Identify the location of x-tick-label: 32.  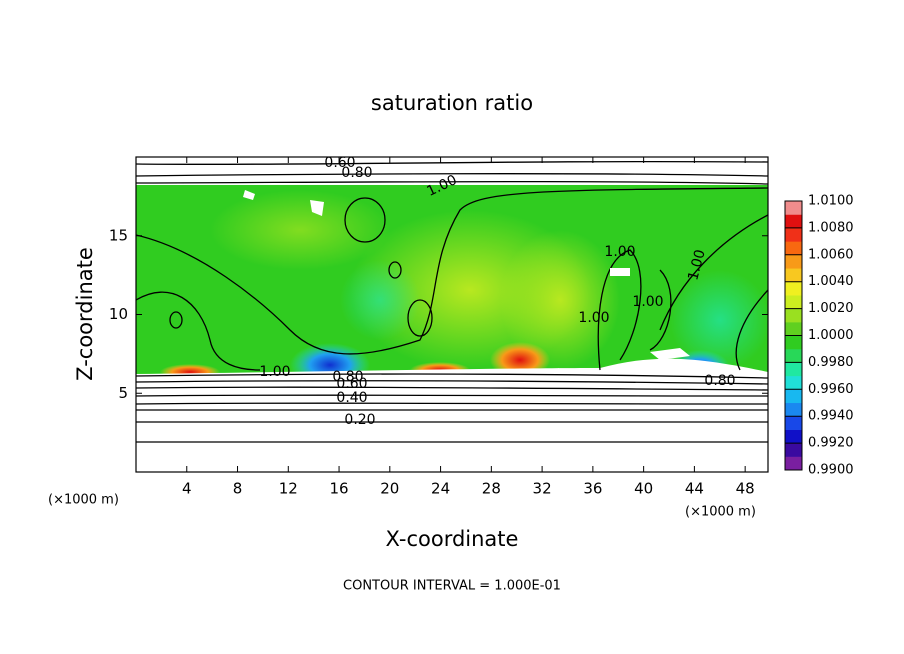
(542, 489).